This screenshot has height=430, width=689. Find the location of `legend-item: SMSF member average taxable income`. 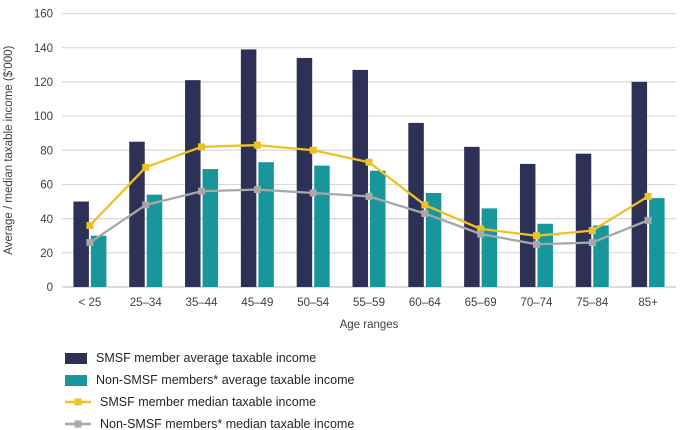

legend-item: SMSF member average taxable income is located at coordinates (377, 358).